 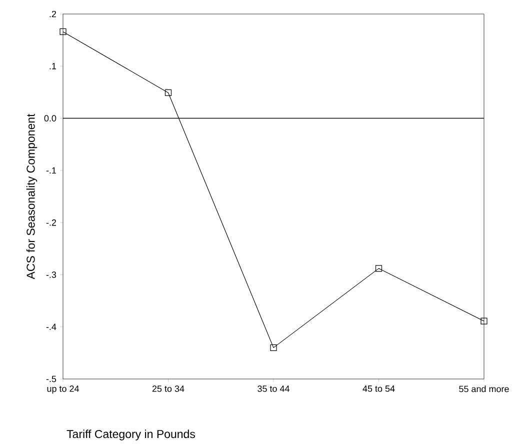 I want to click on x-tick-label: 55 and more, so click(x=484, y=389).